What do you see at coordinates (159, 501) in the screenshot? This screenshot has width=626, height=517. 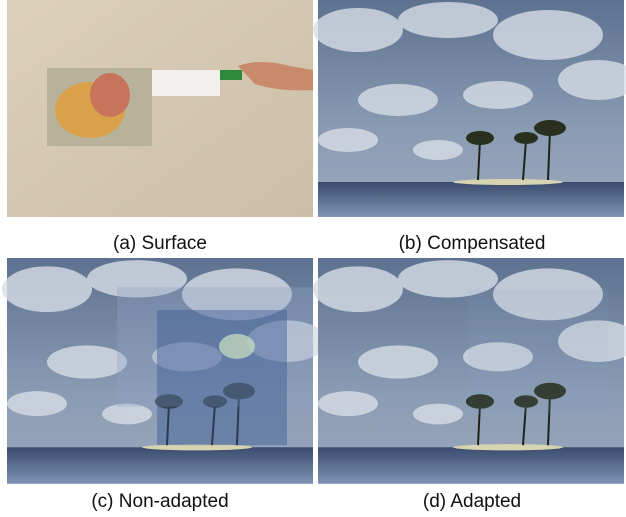 I see `caption: (c) Non-adapted` at bounding box center [159, 501].